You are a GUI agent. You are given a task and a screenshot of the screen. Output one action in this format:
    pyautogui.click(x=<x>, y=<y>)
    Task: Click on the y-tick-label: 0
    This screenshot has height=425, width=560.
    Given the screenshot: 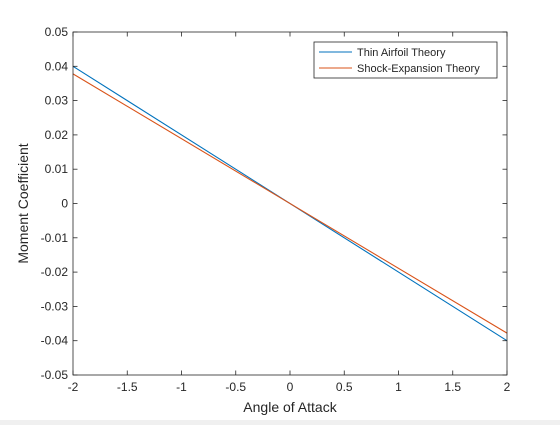 What is the action you would take?
    pyautogui.click(x=64, y=204)
    